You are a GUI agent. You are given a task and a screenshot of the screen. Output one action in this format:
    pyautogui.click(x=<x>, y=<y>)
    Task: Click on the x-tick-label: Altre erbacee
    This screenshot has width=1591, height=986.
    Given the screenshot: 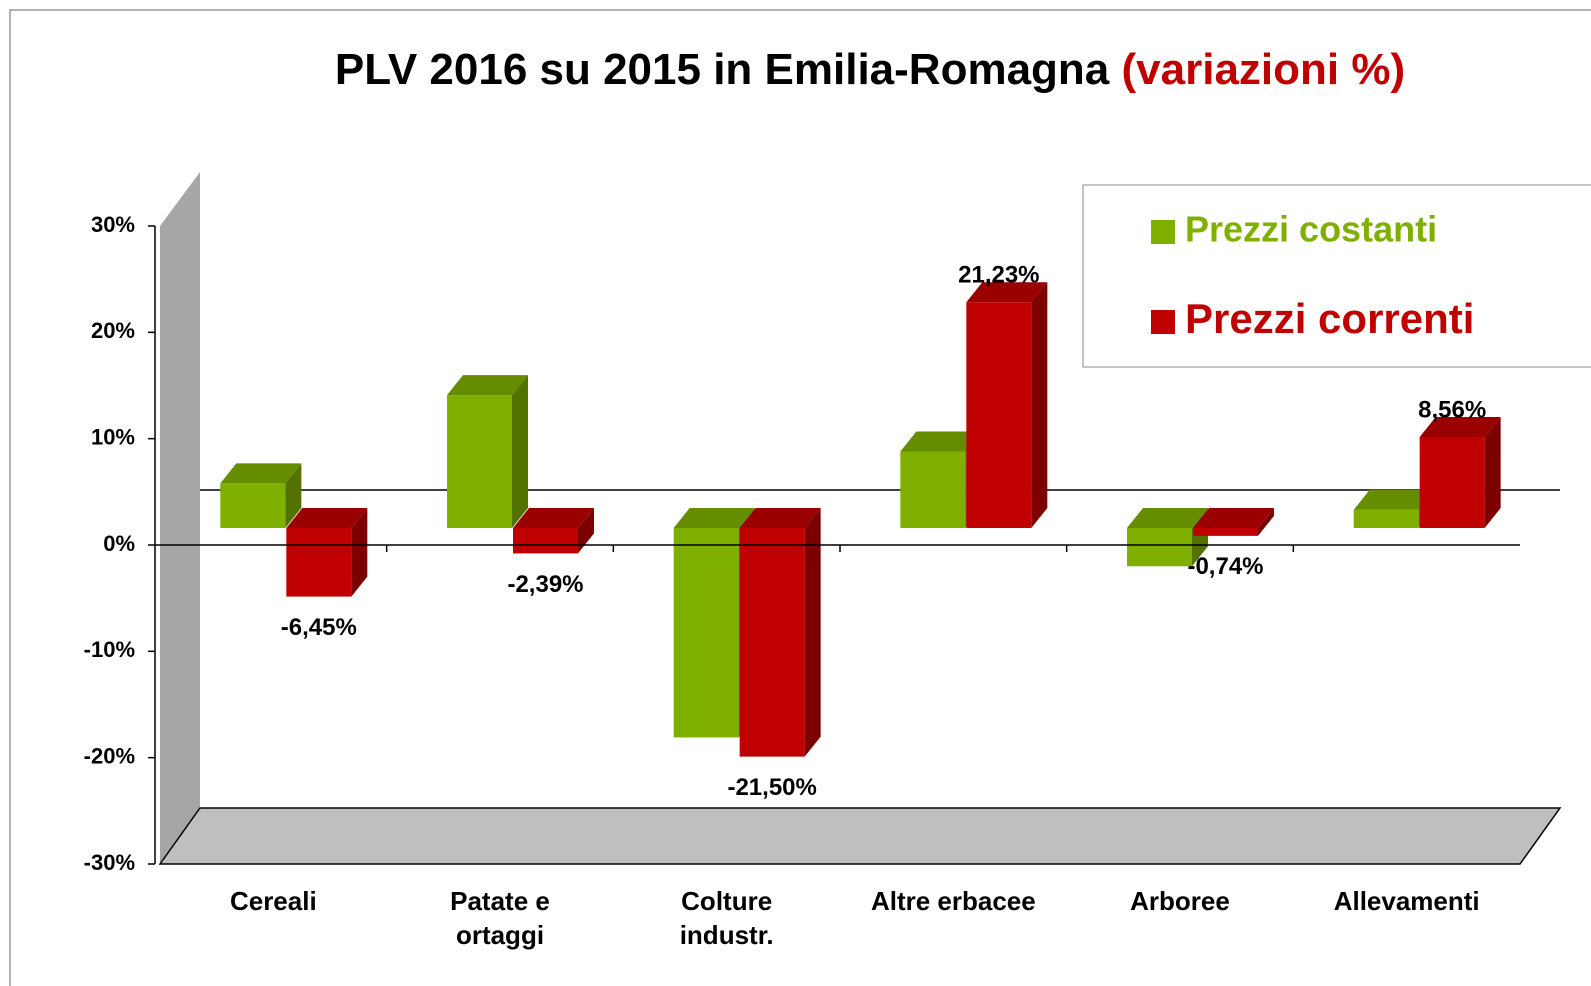 What is the action you would take?
    pyautogui.click(x=953, y=901)
    